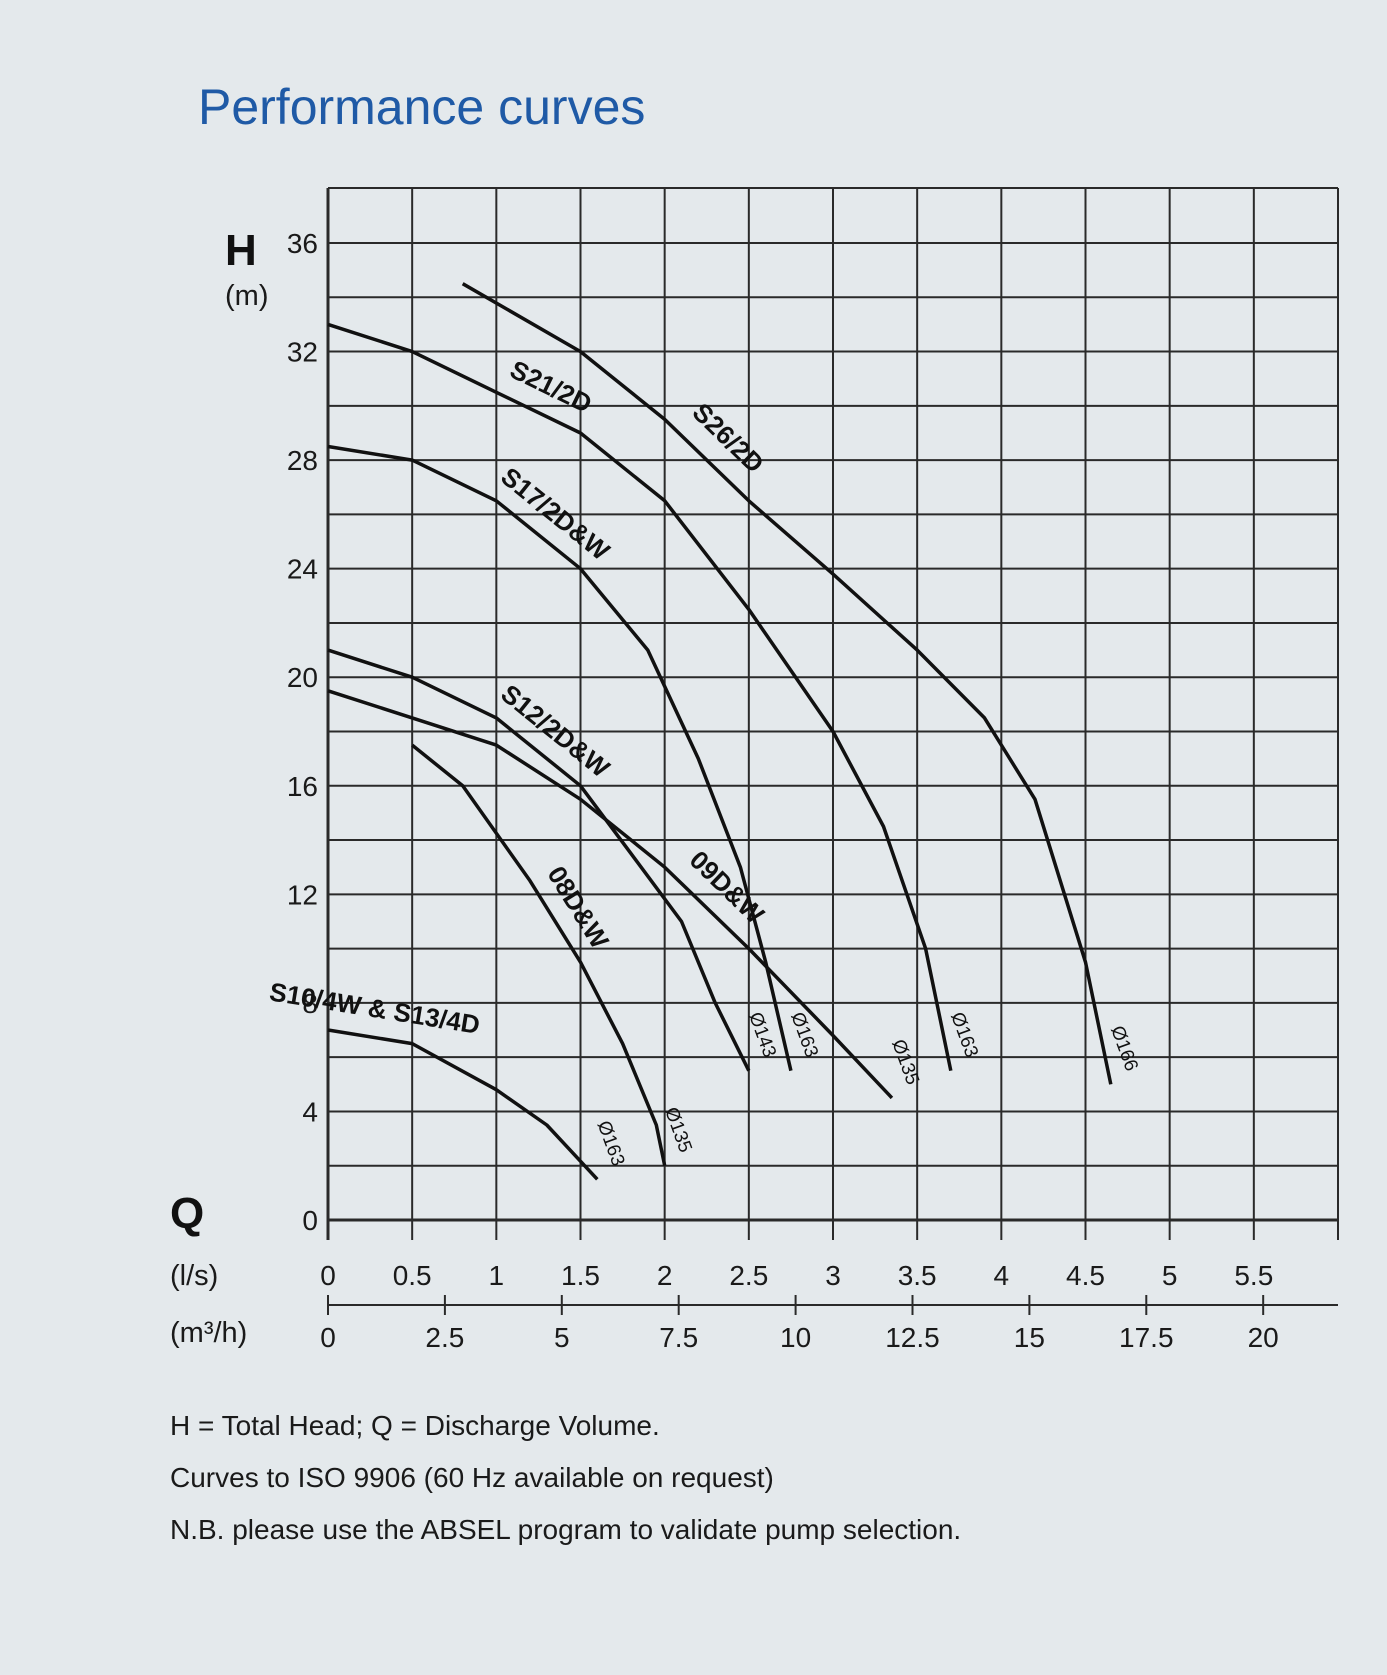 The height and width of the screenshot is (1675, 1387). I want to click on curve-name-label: S10/4W & S13/4D, so click(374, 1007).